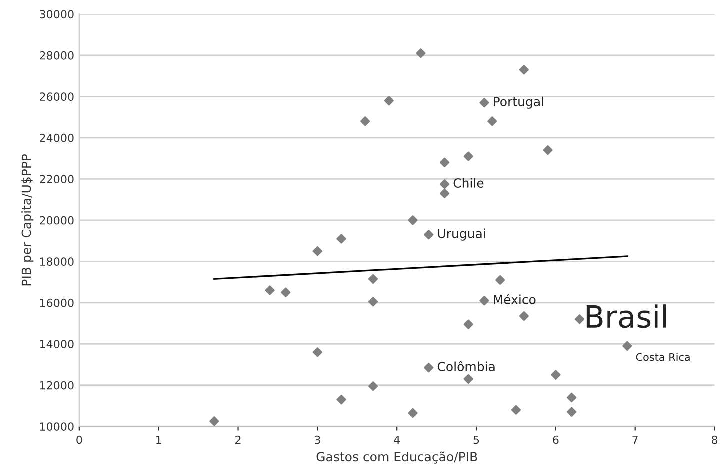 Image resolution: width=722 pixels, height=474 pixels. What do you see at coordinates (397, 440) in the screenshot?
I see `x-tick-label: 4` at bounding box center [397, 440].